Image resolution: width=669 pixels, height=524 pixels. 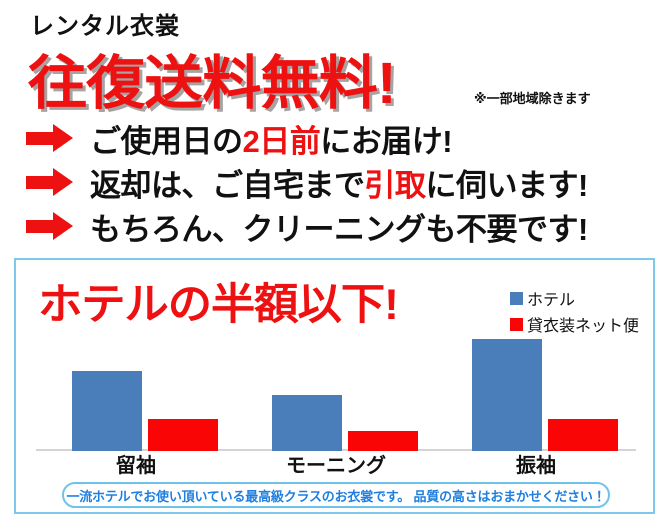 What do you see at coordinates (281, 141) in the screenshot?
I see `bullet-text-highlight: 2日前` at bounding box center [281, 141].